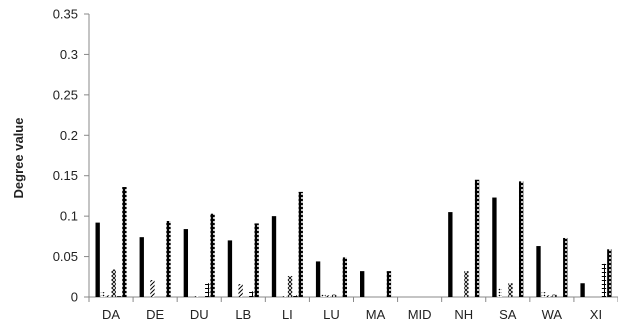  What do you see at coordinates (284, 296) in the screenshot?
I see `bar-li-diagonal` at bounding box center [284, 296].